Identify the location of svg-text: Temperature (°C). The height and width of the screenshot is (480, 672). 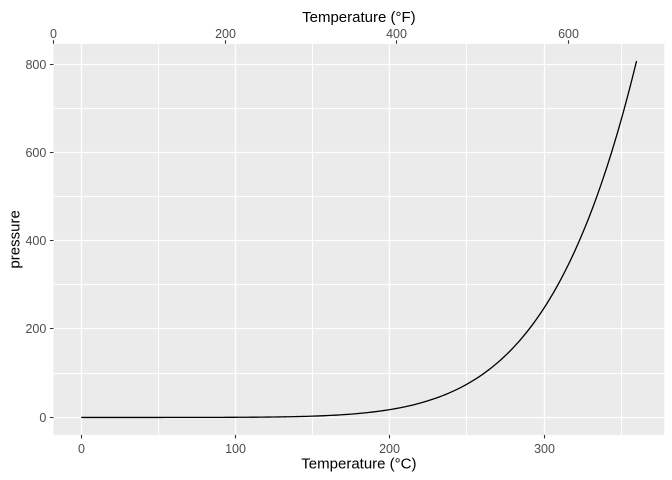
(358, 463).